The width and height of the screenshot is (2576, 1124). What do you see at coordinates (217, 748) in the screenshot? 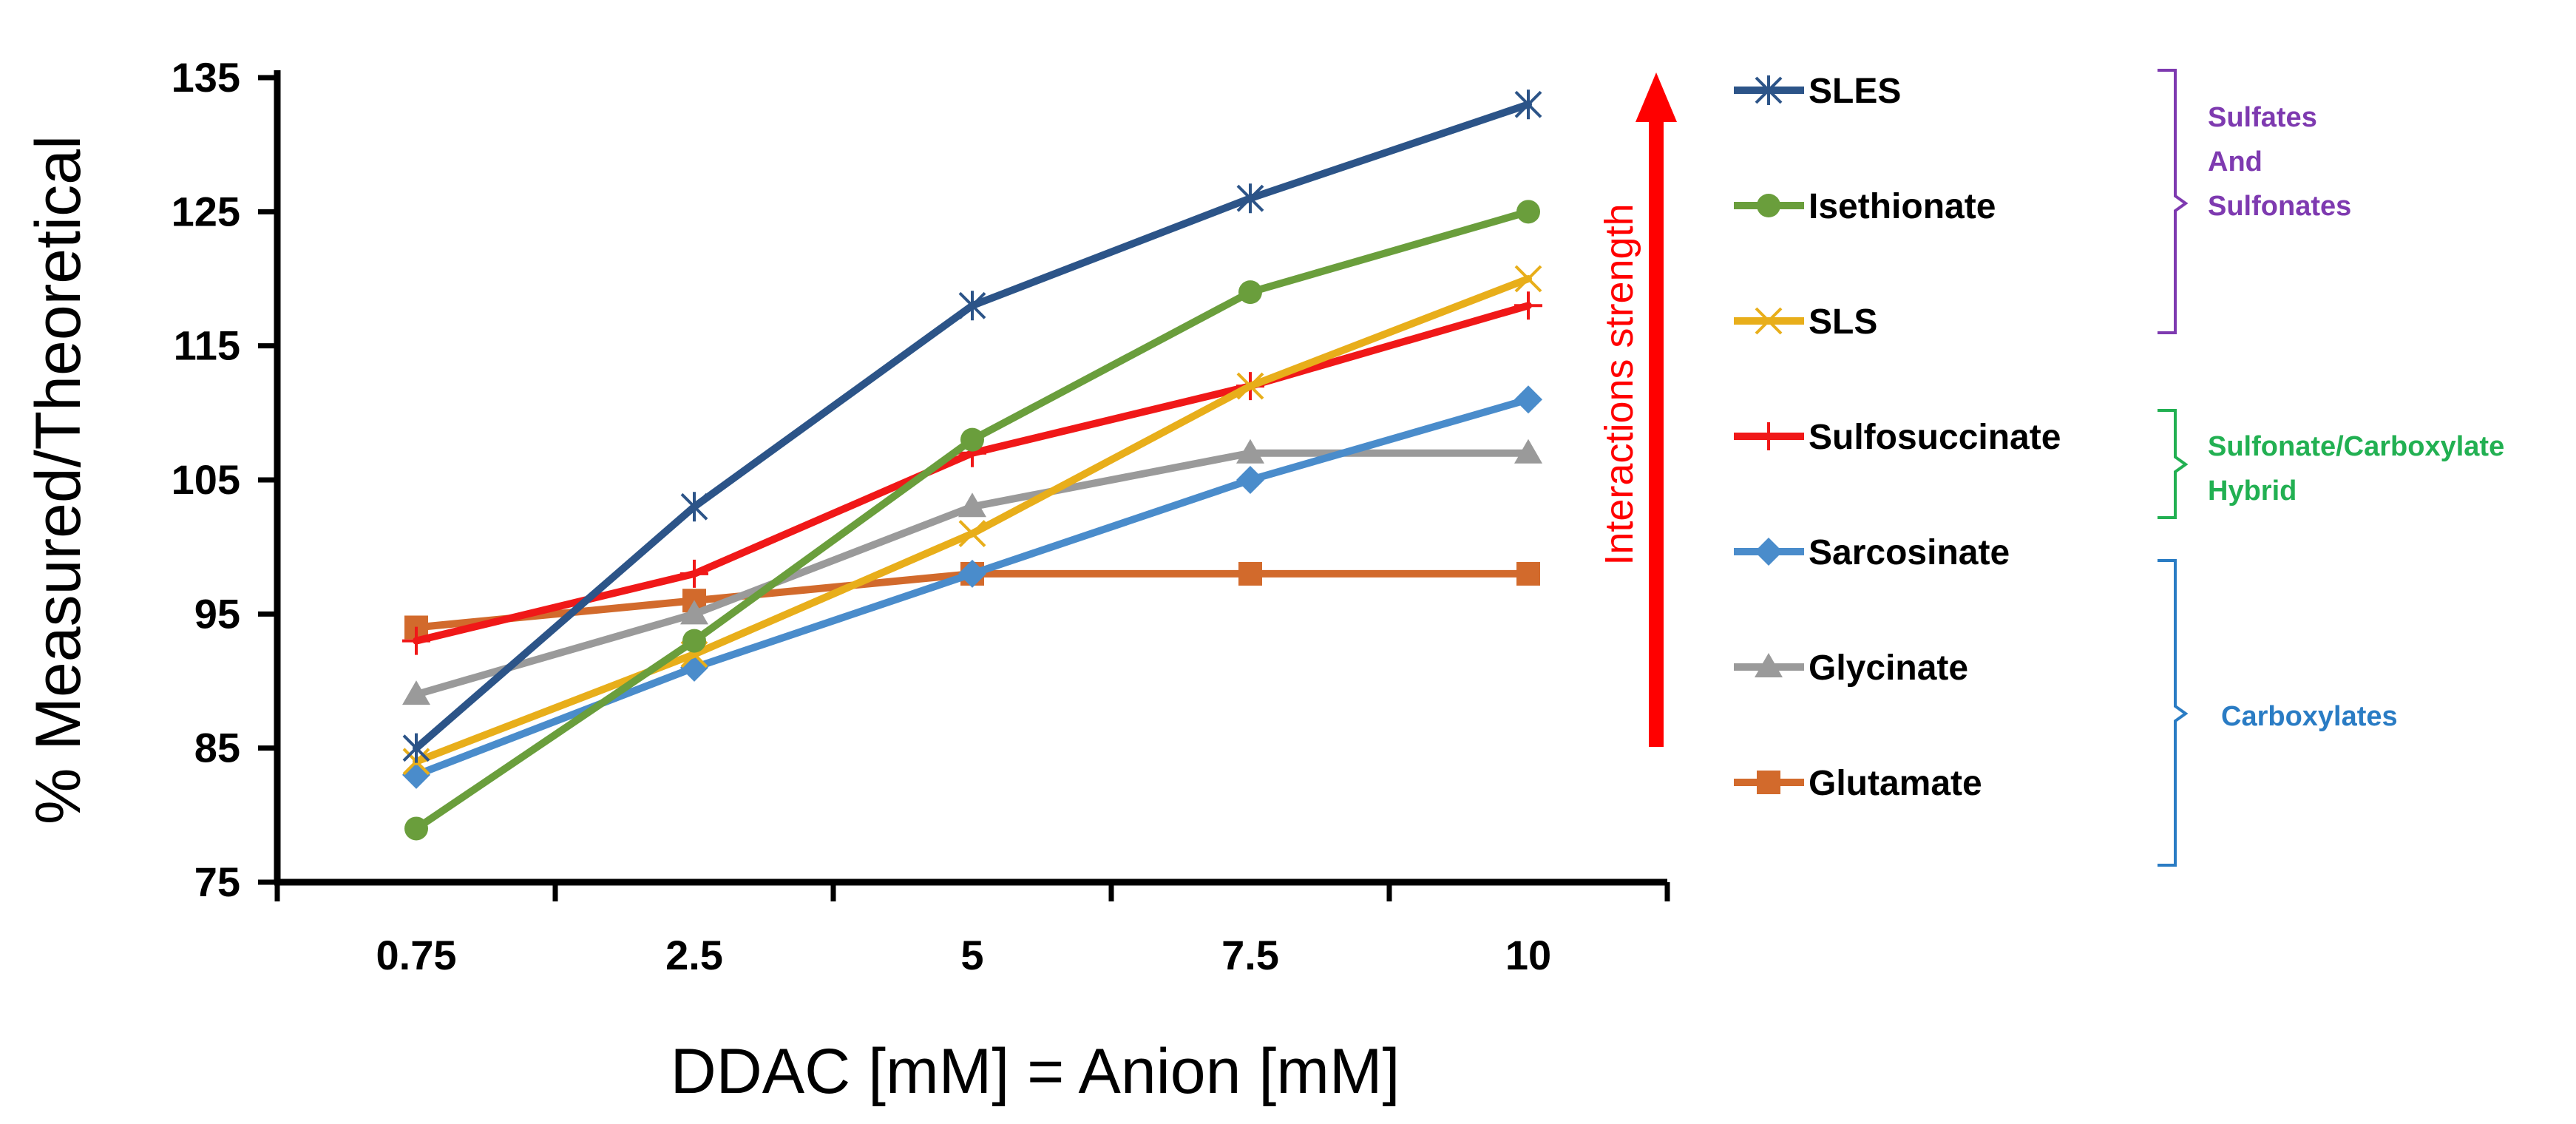
I see `y-tick-label: 85` at bounding box center [217, 748].